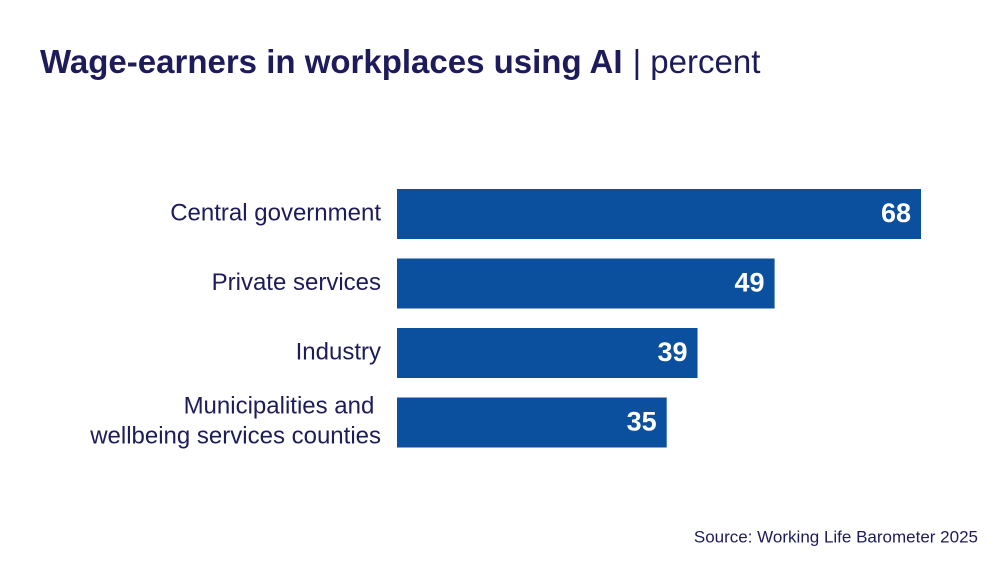 This screenshot has width=1000, height=563. I want to click on title: Wage-earners in workplaces using AI, so click(331, 61).